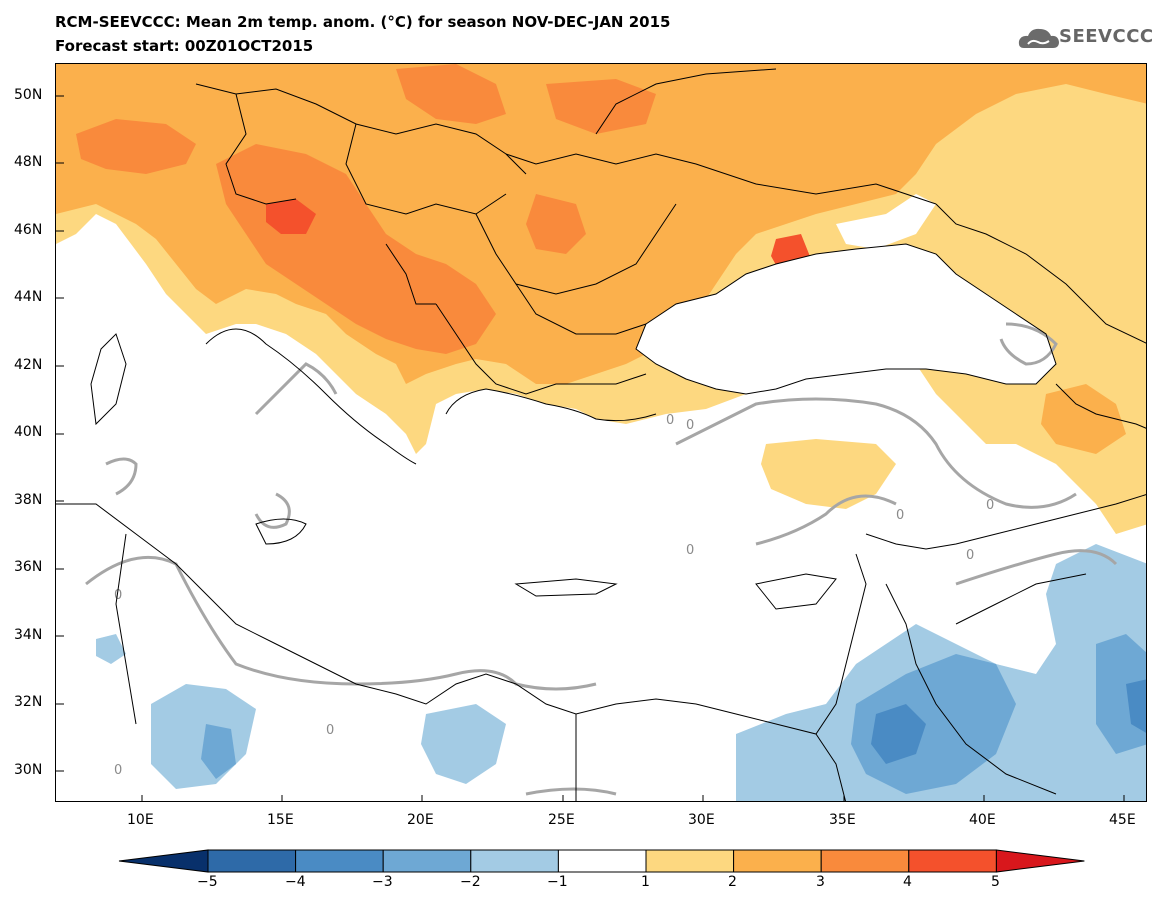  Describe the element at coordinates (140, 820) in the screenshot. I see `lon-label-10e: 10E` at that location.